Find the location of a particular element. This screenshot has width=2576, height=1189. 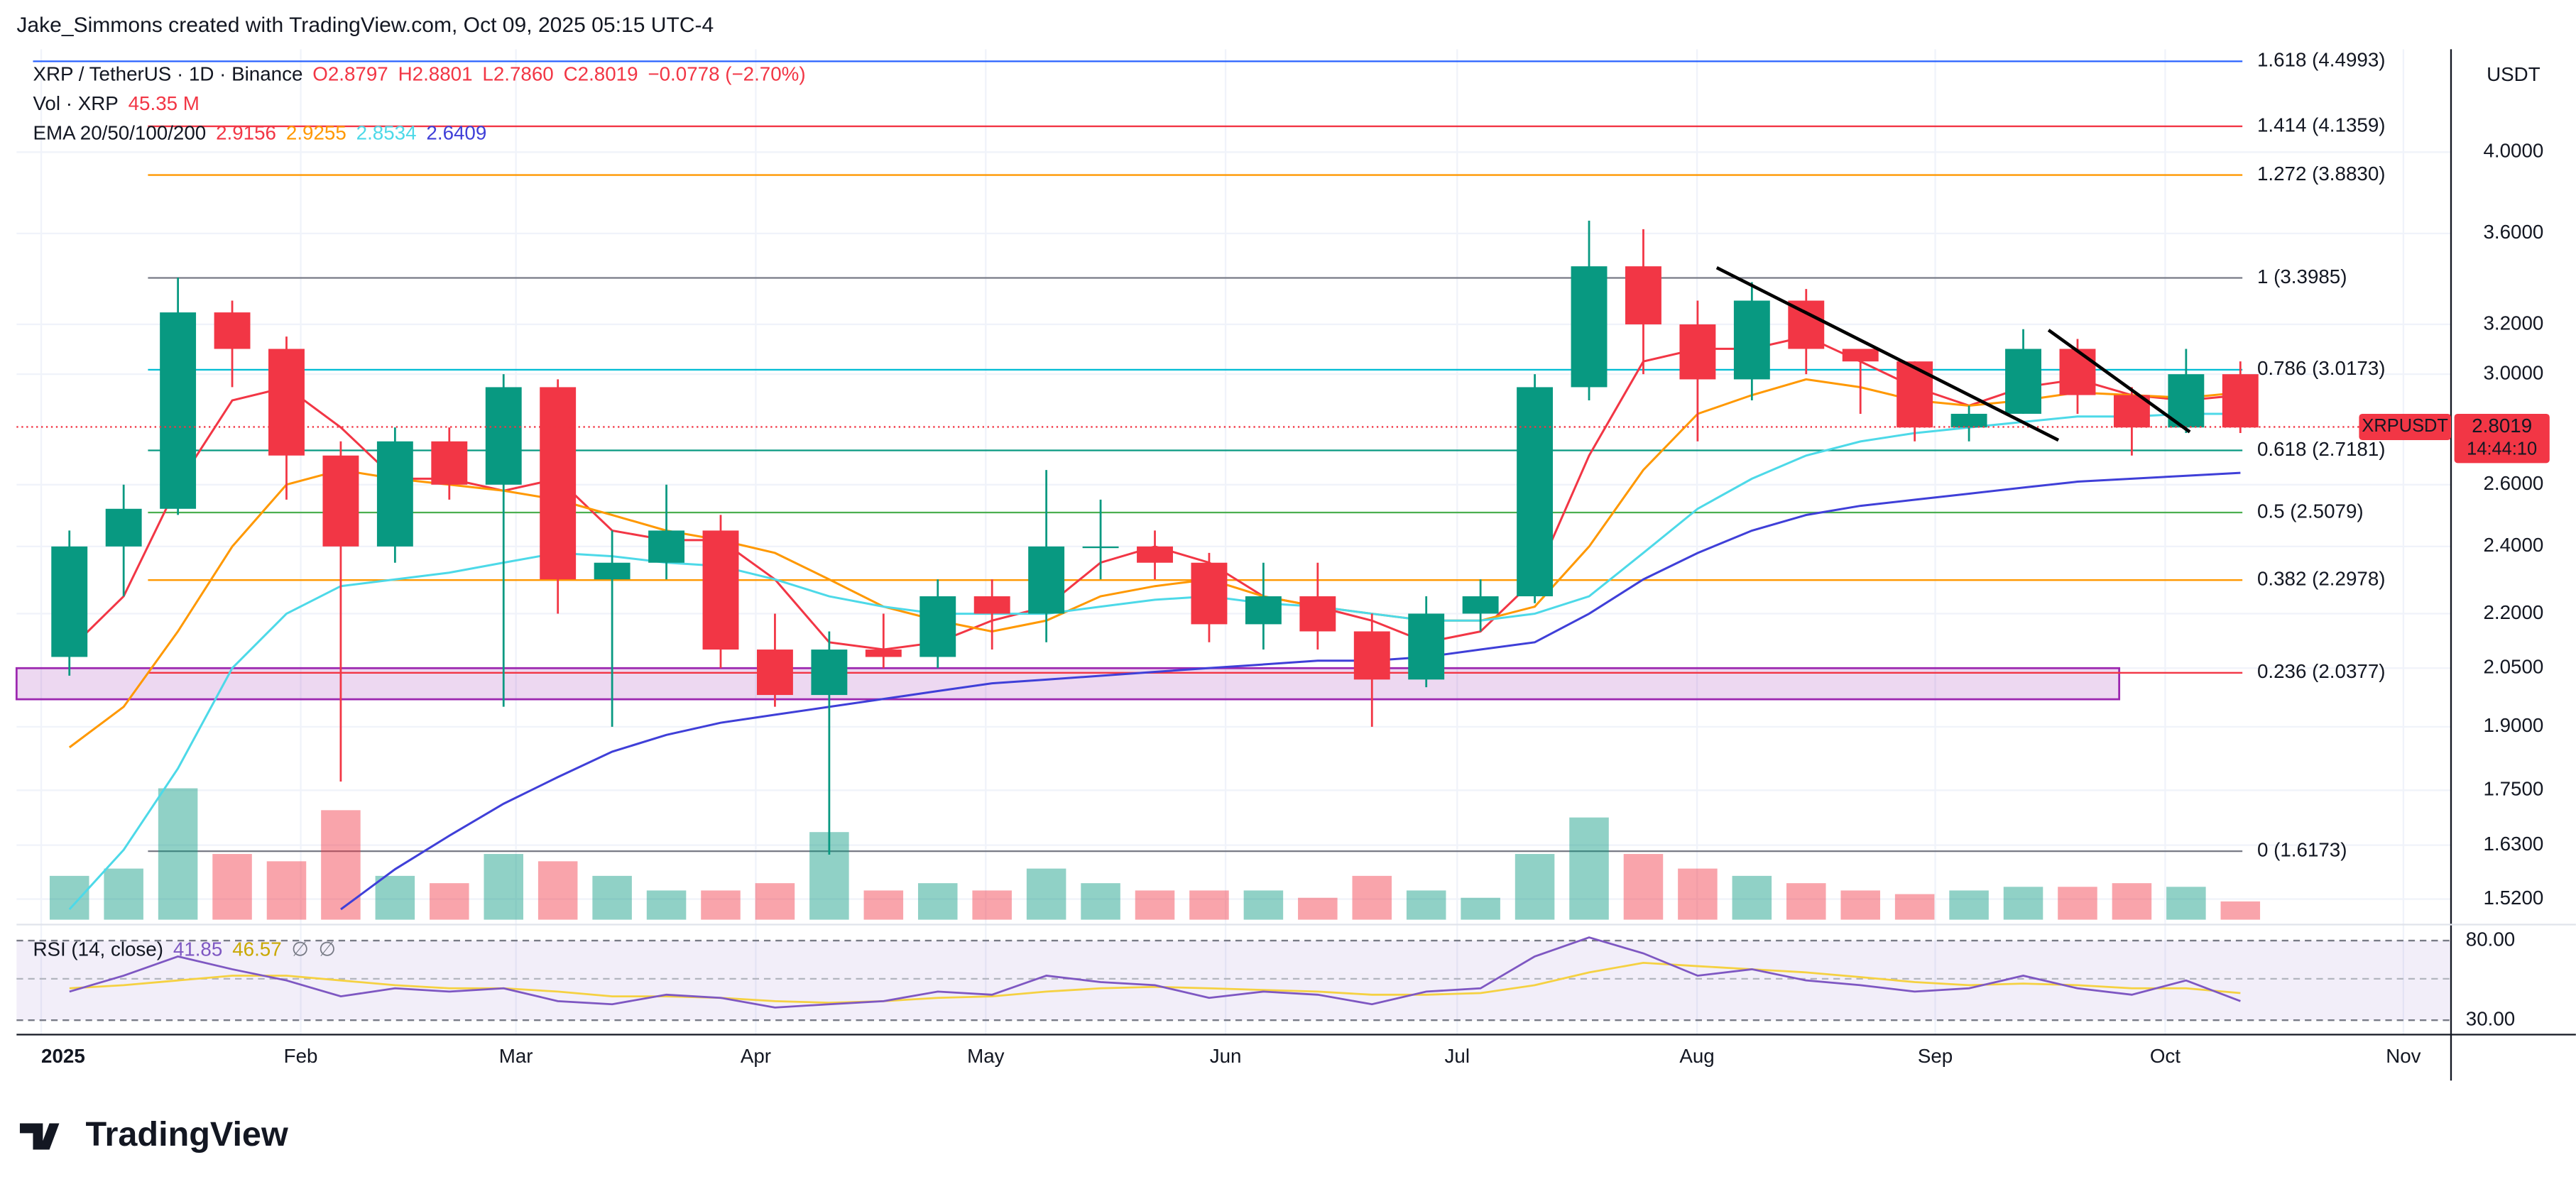

ema-value: 2.9255 is located at coordinates (316, 133).